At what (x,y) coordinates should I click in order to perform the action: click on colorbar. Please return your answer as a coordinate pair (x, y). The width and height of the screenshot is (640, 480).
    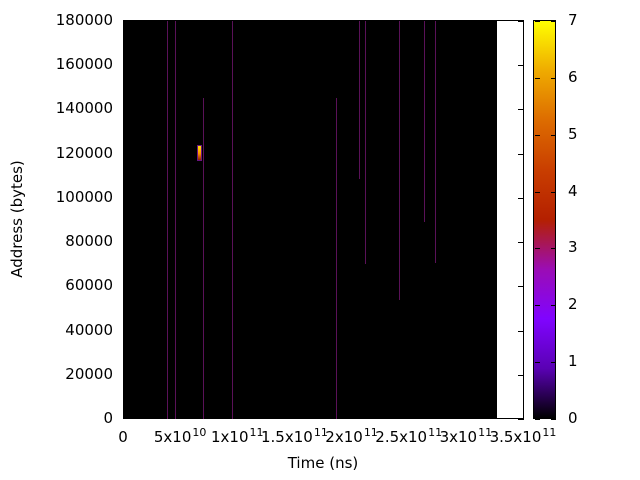
    Looking at the image, I should click on (544, 220).